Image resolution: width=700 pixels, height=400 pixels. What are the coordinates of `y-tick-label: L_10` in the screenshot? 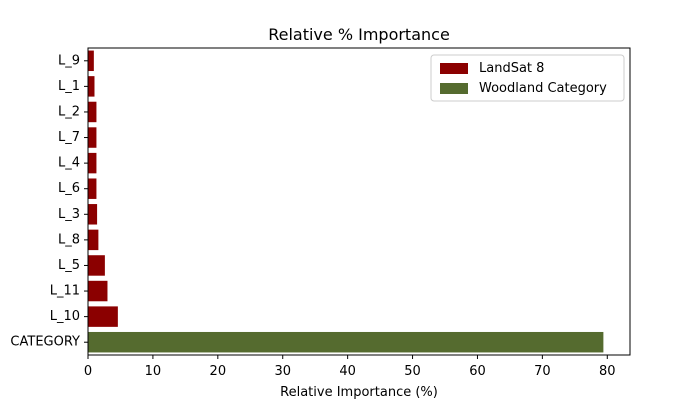 It's located at (65, 316).